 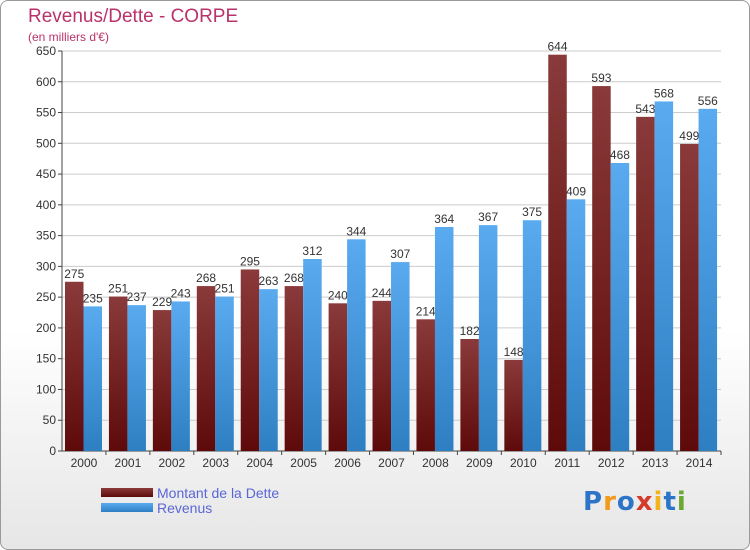 I want to click on data-label-revenus: 364, so click(x=444, y=219).